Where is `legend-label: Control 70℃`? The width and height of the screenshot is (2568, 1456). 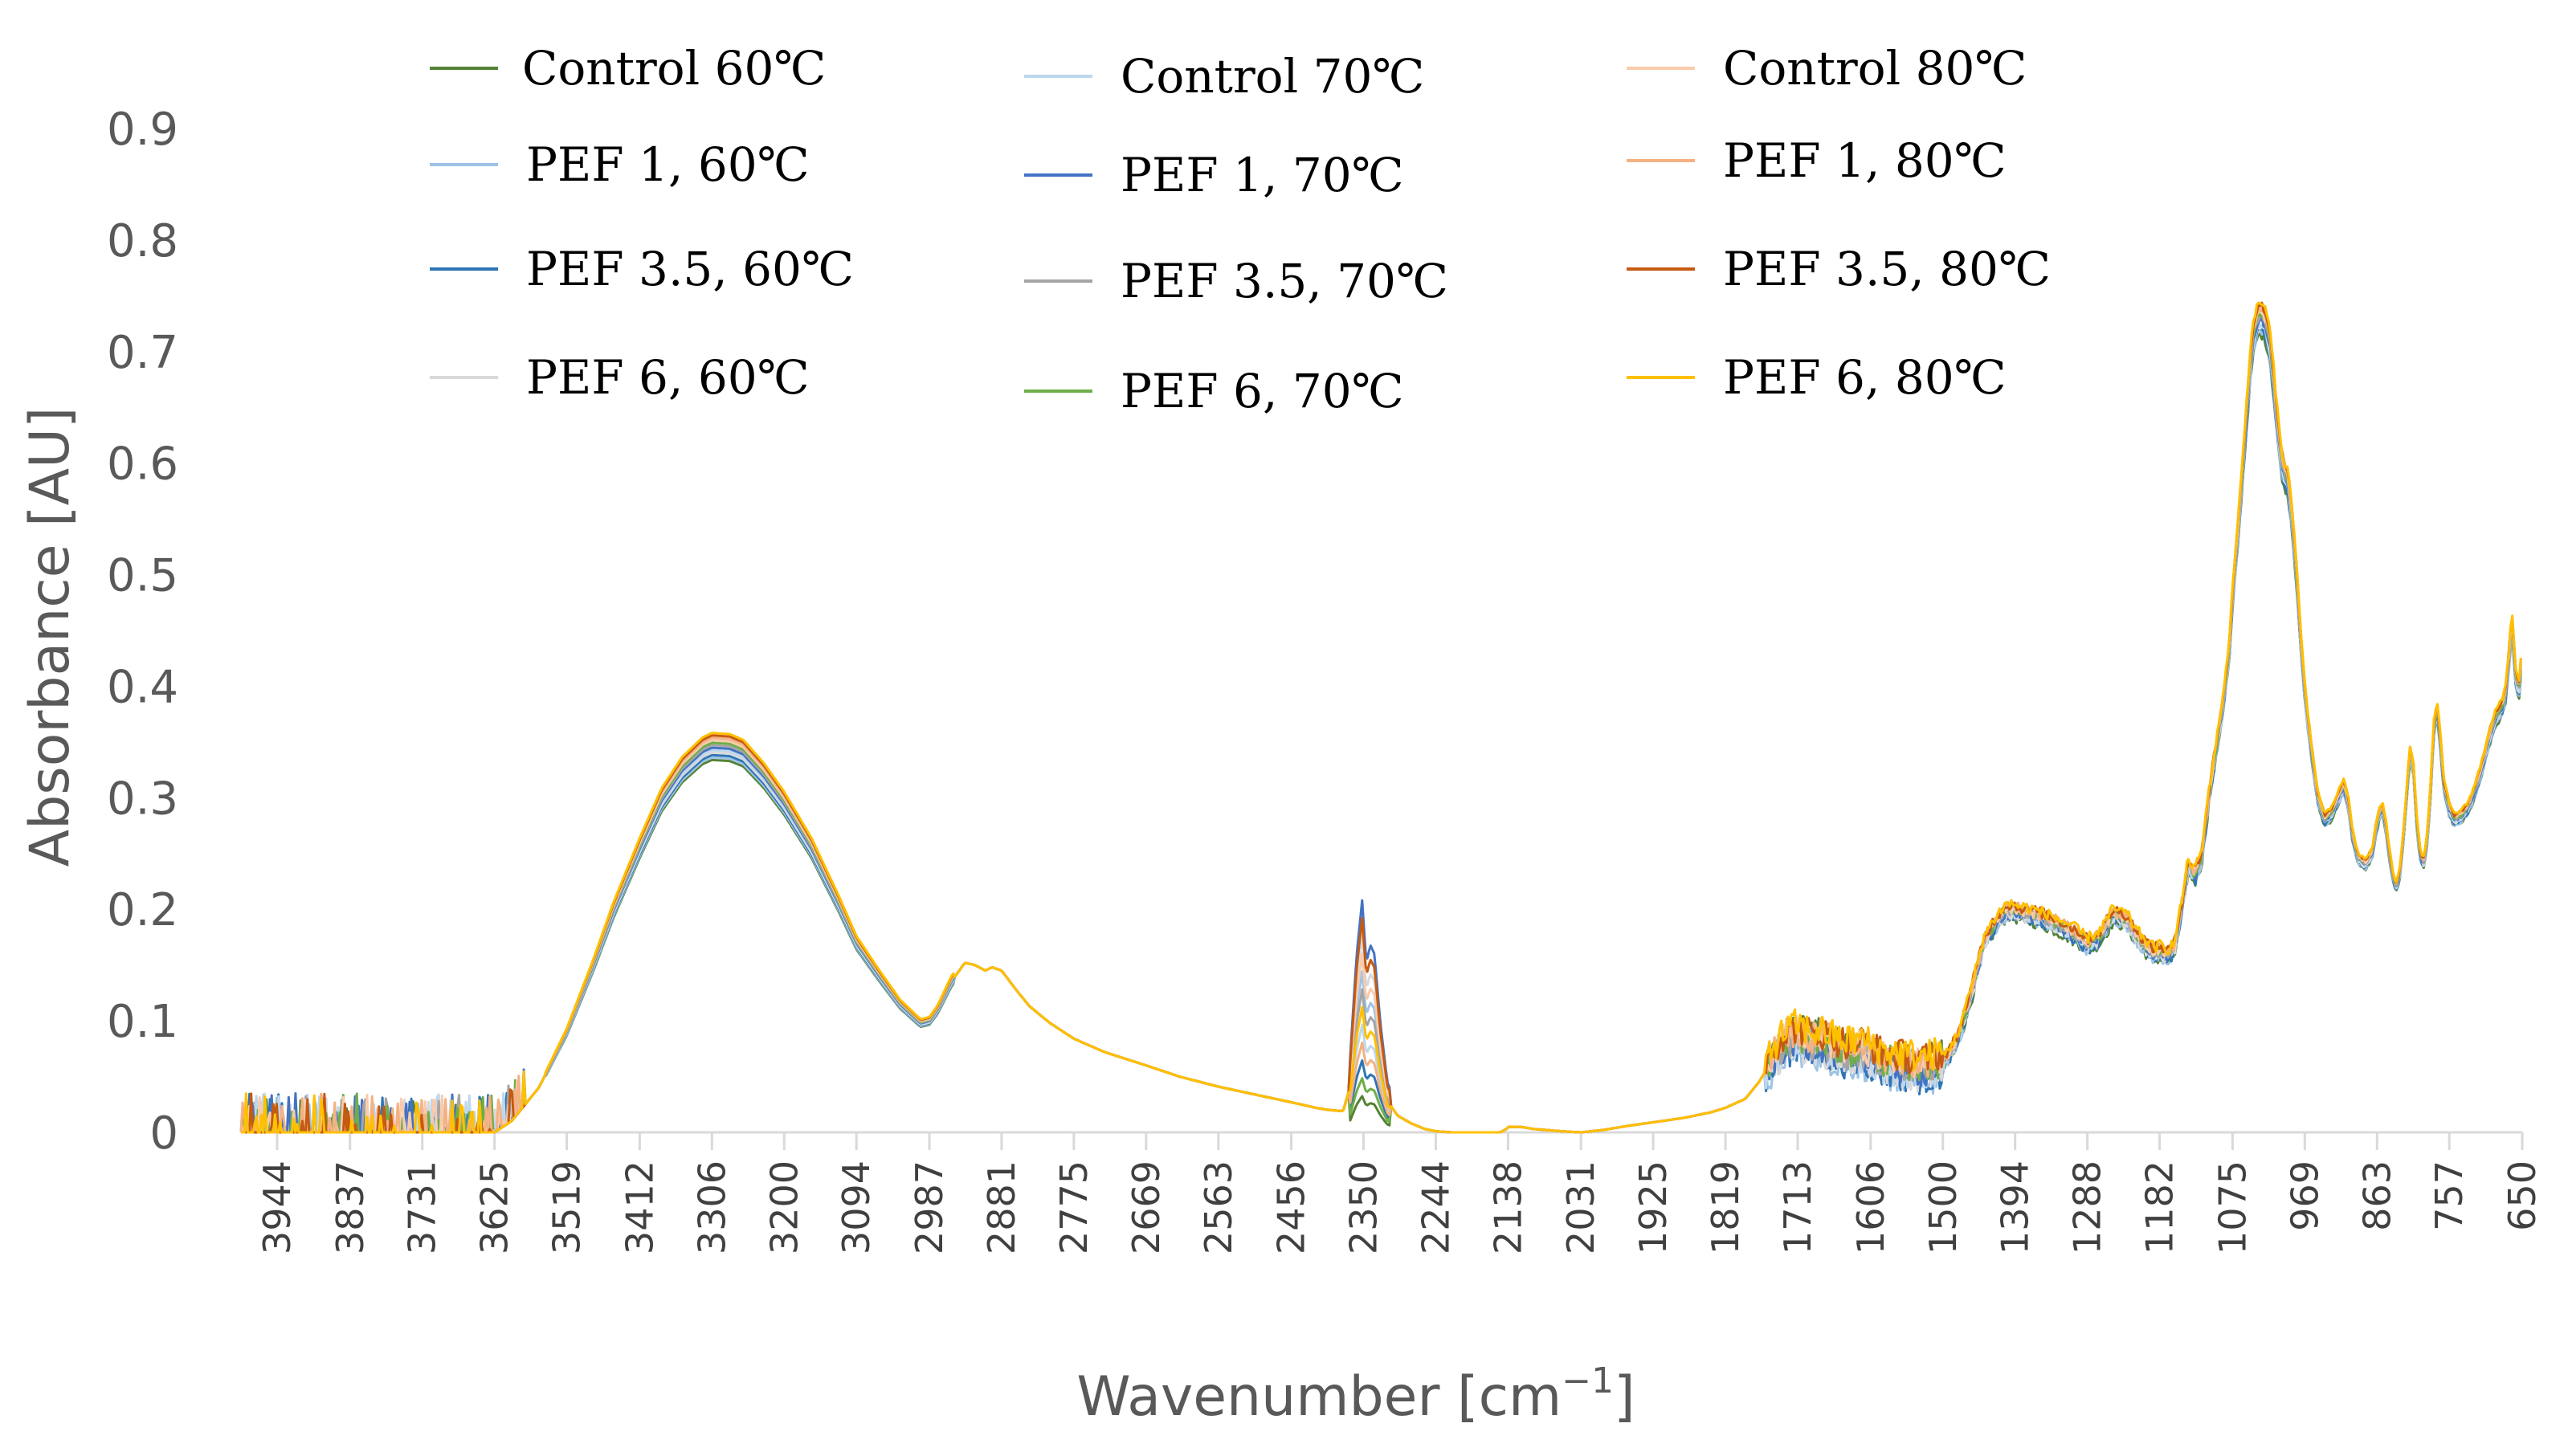 legend-label: Control 70℃ is located at coordinates (1272, 76).